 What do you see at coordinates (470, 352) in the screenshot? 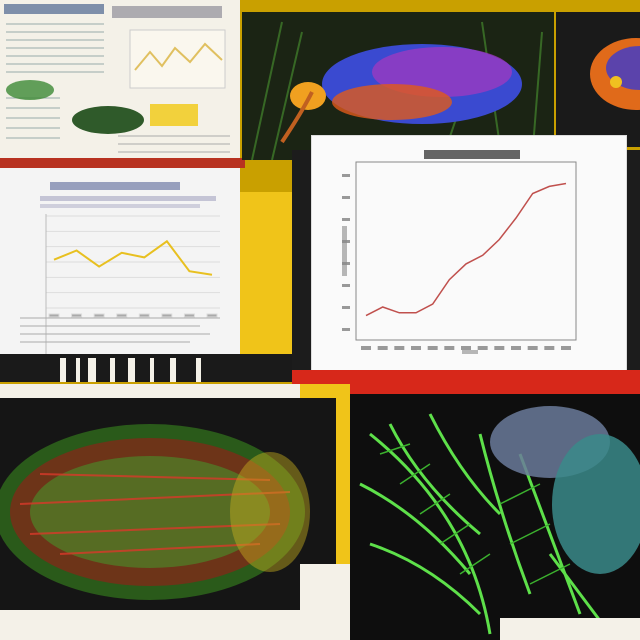
I see `big-chart-xlabel-block` at bounding box center [470, 352].